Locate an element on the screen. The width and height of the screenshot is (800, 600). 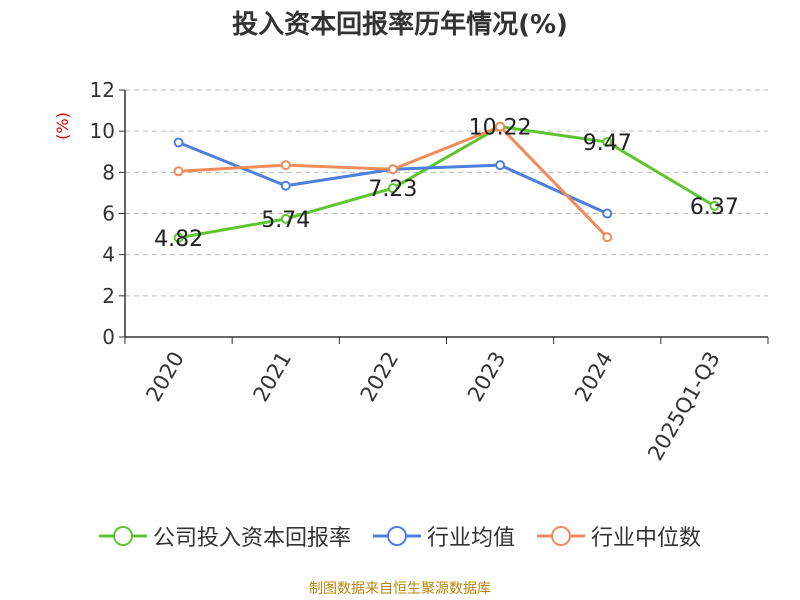
data-label: 6.37 is located at coordinates (714, 207).